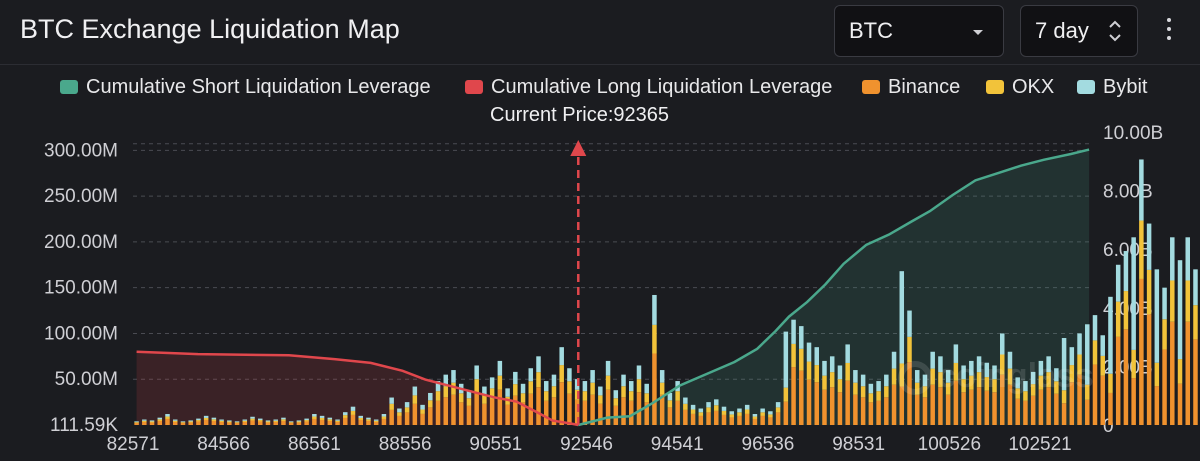  What do you see at coordinates (586, 444) in the screenshot?
I see `x-tick-label: 92546` at bounding box center [586, 444].